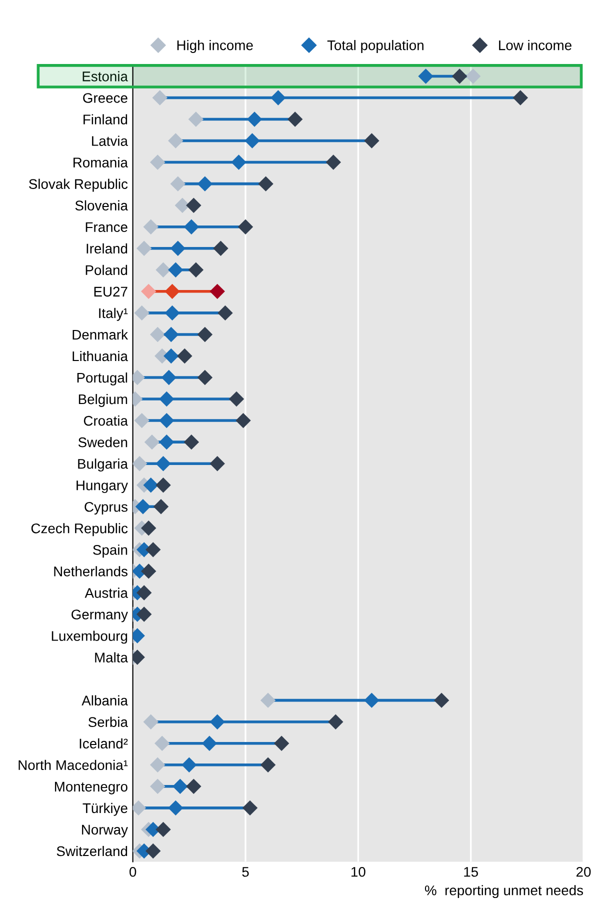  Describe the element at coordinates (101, 162) in the screenshot. I see `y-tick-label: Romania` at that location.